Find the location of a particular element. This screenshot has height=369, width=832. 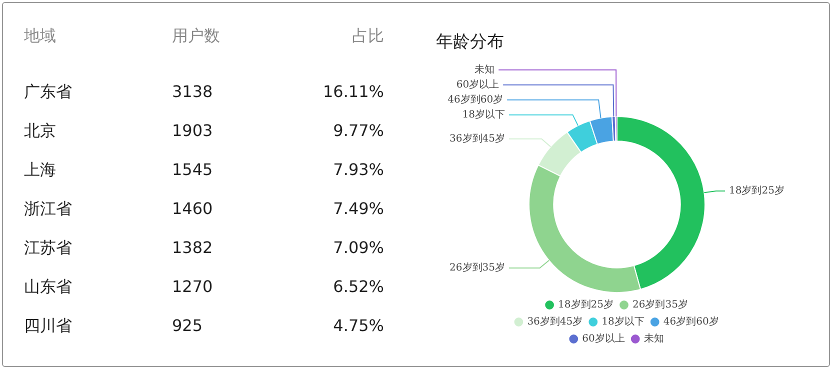

category-label: 山东省 is located at coordinates (48, 287).